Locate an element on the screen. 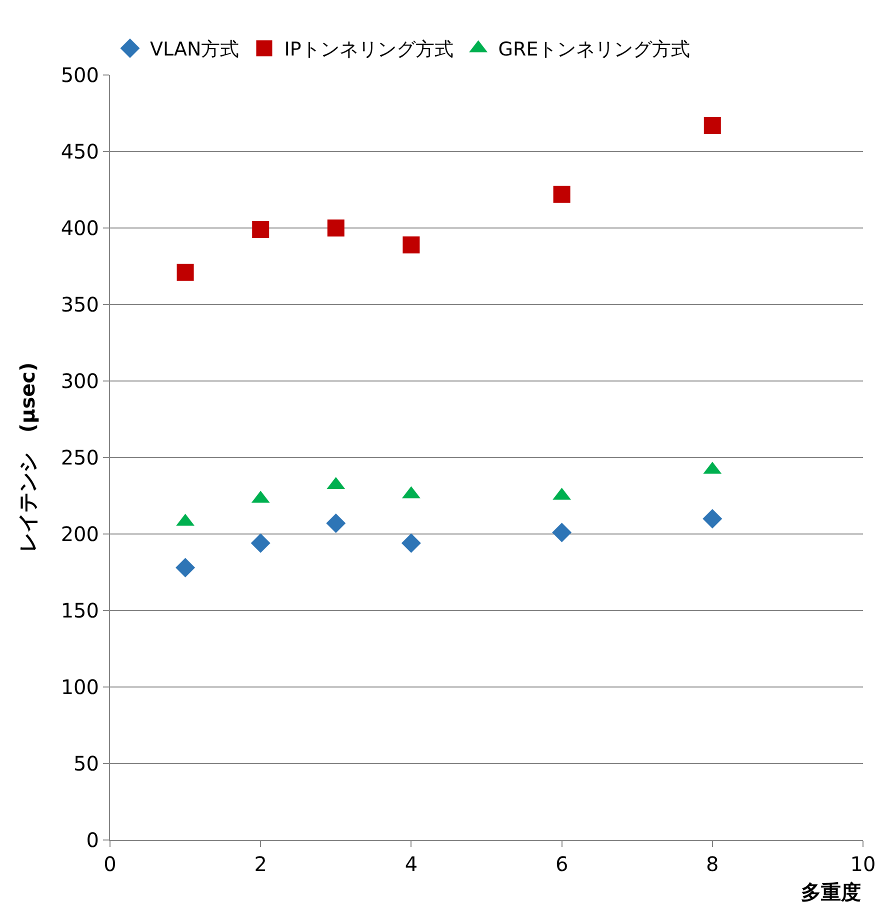  y-tick-label: 200 is located at coordinates (79, 534).